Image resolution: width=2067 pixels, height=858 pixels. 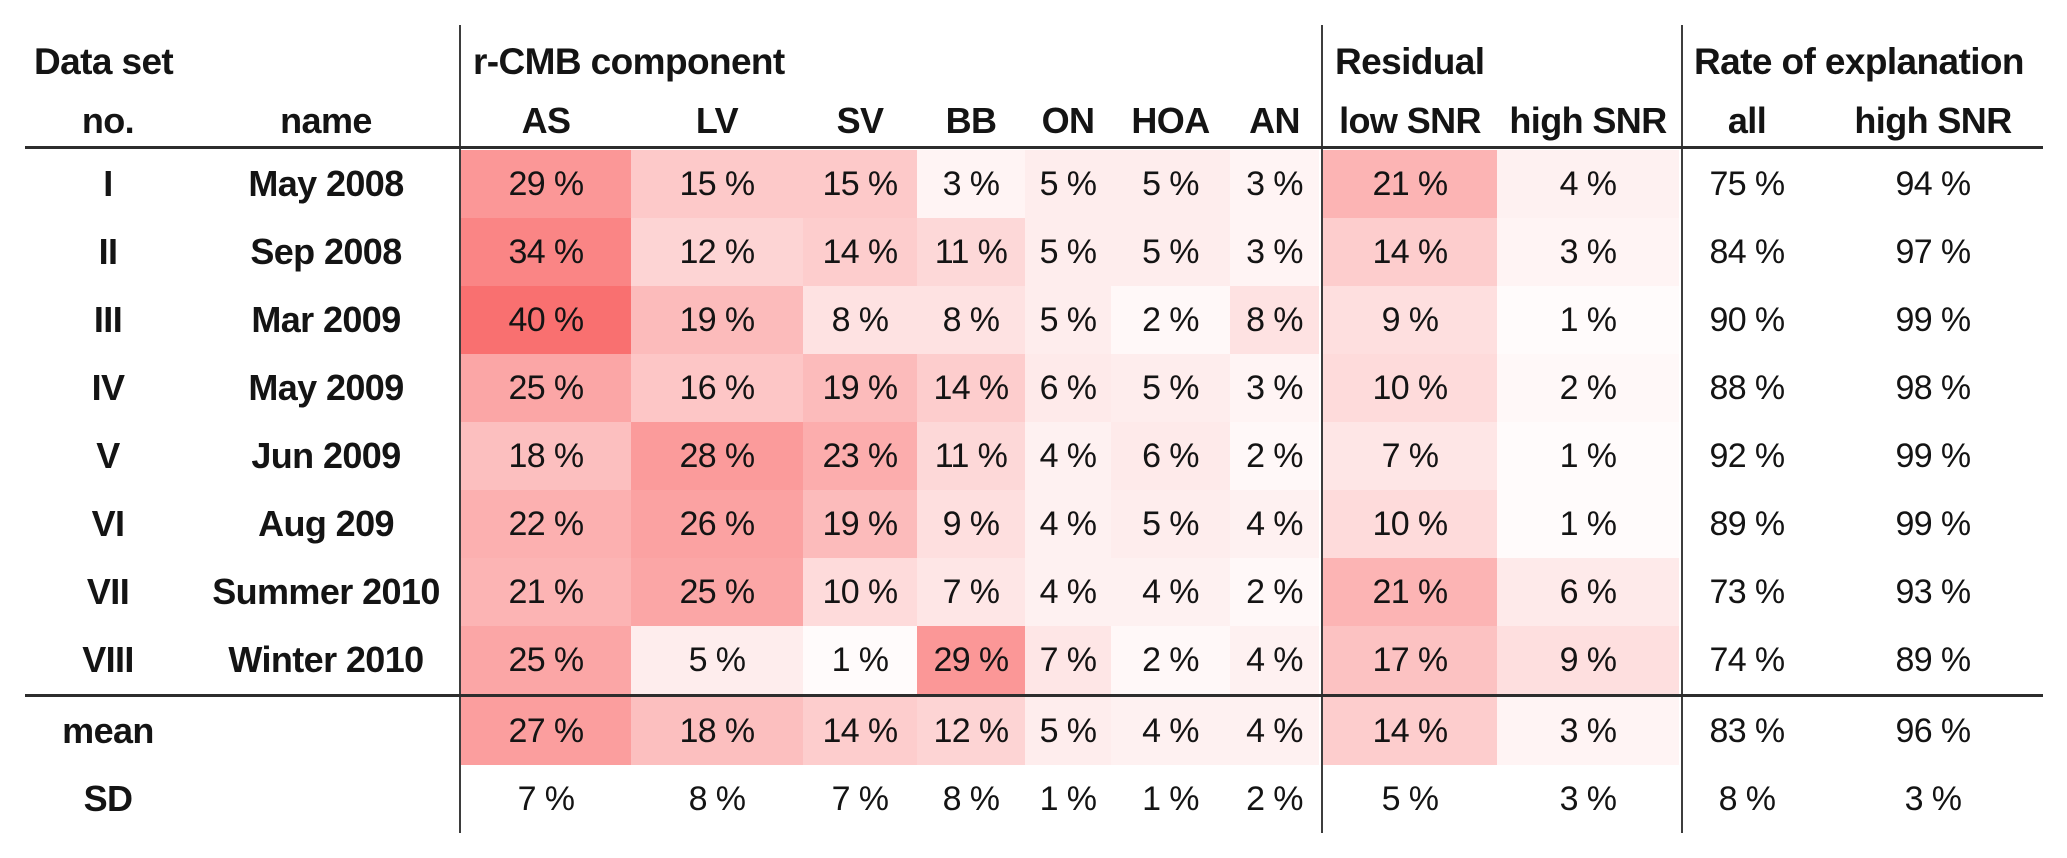 I want to click on cell-iv-on: 6 %, so click(x=1068, y=388).